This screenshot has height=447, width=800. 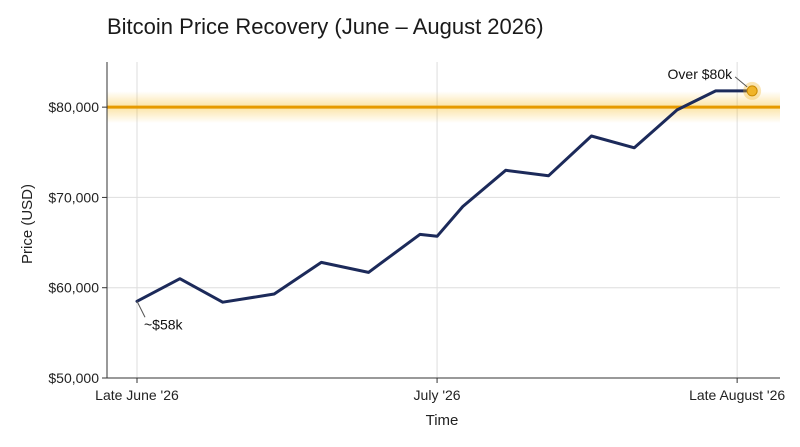 I want to click on y-tick-label: $60,000, so click(x=73, y=288).